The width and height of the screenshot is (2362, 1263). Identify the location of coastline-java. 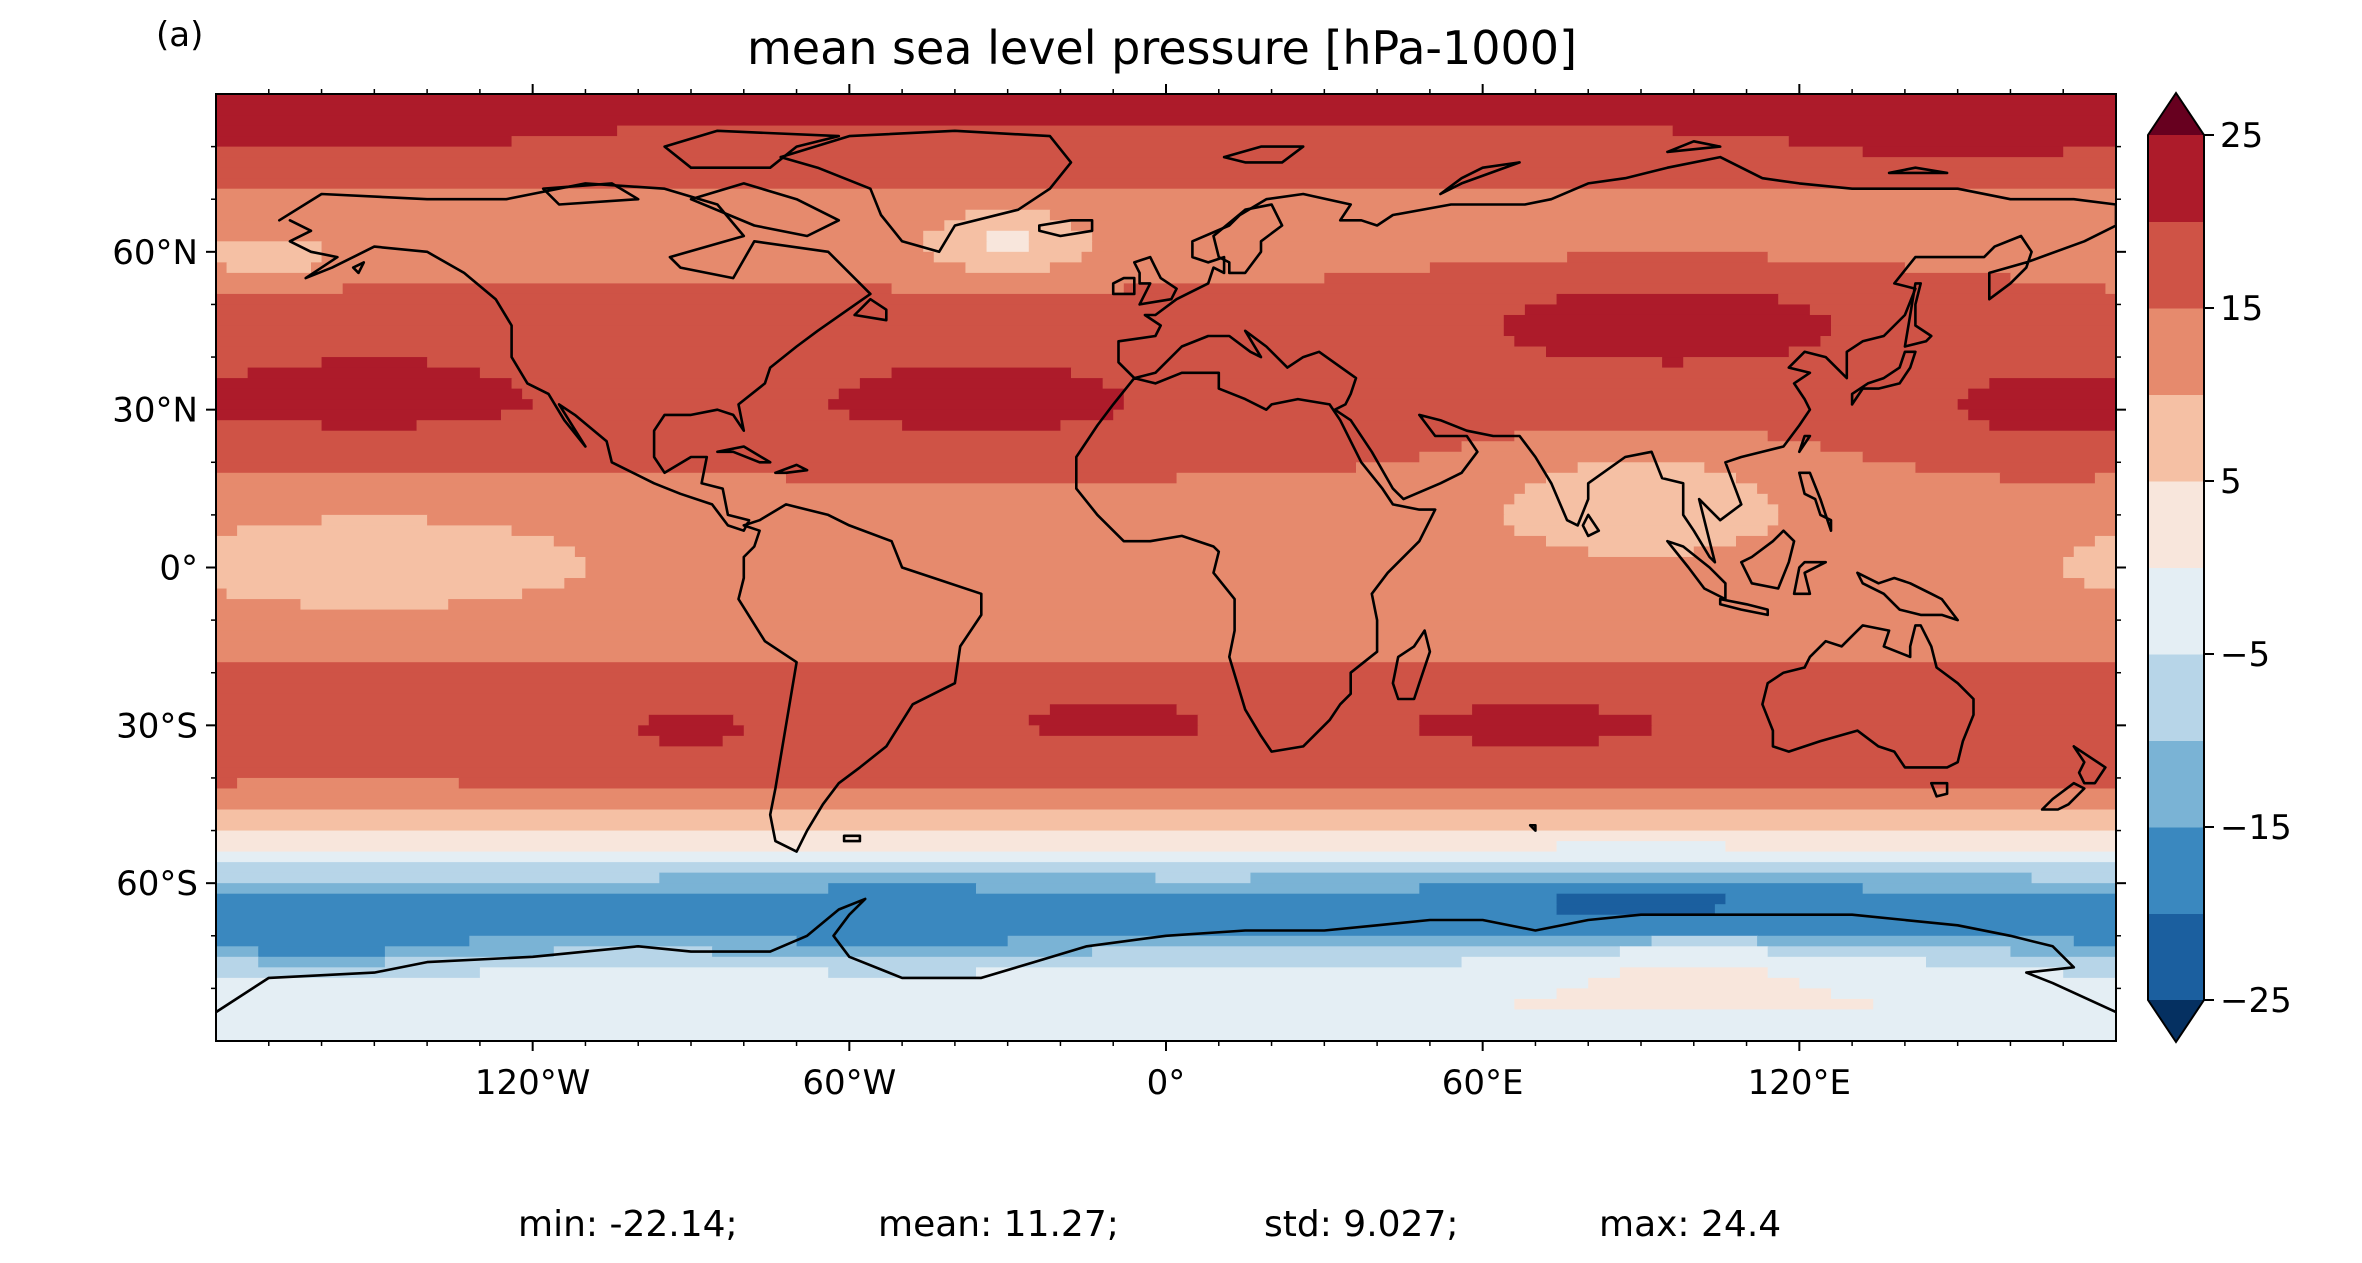
(1743, 607).